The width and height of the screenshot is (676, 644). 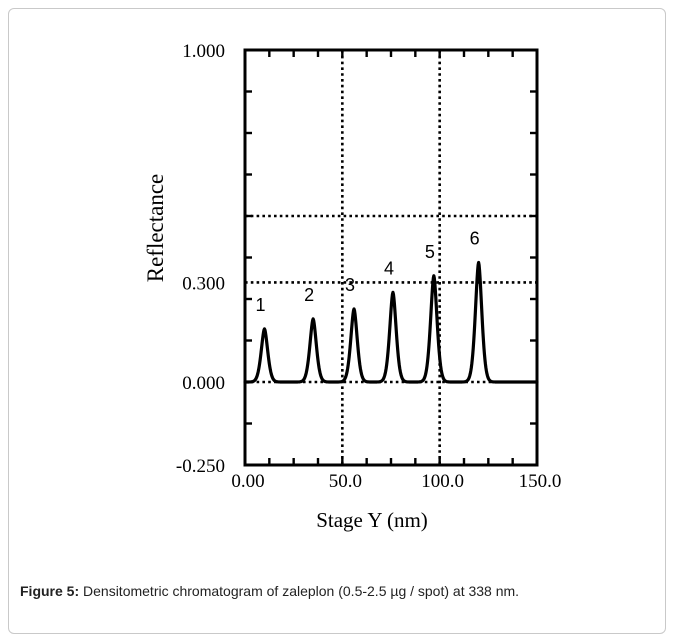 What do you see at coordinates (367, 271) in the screenshot?
I see `peak-labels: 1 2 3 4 5 6` at bounding box center [367, 271].